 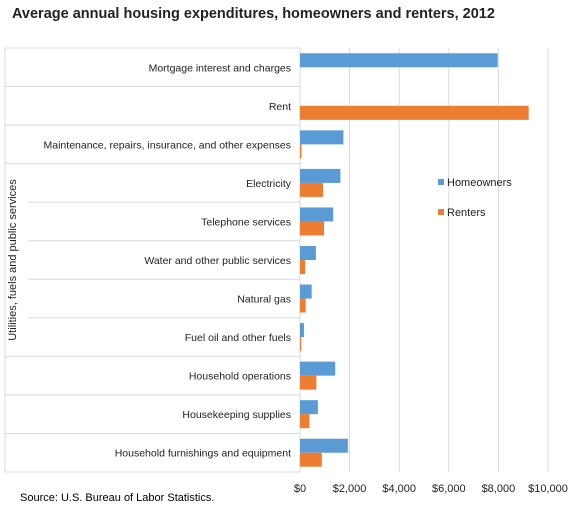 What do you see at coordinates (246, 222) in the screenshot?
I see `category-label: Telephone services` at bounding box center [246, 222].